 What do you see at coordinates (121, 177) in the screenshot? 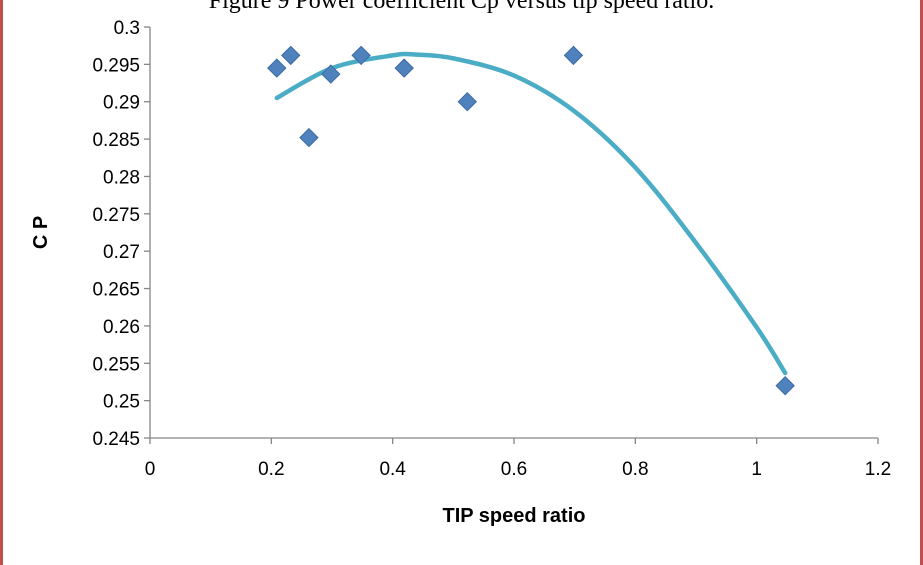
I see `y-tick-label: 0.28` at bounding box center [121, 177].